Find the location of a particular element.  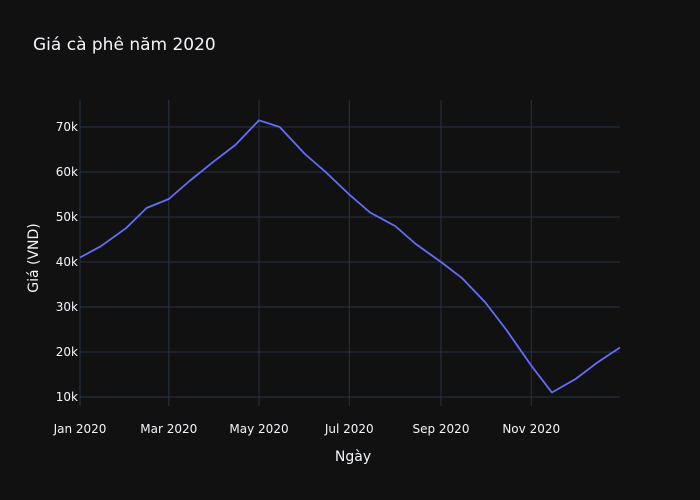

x-tick-label: Mar 2020 is located at coordinates (168, 429).